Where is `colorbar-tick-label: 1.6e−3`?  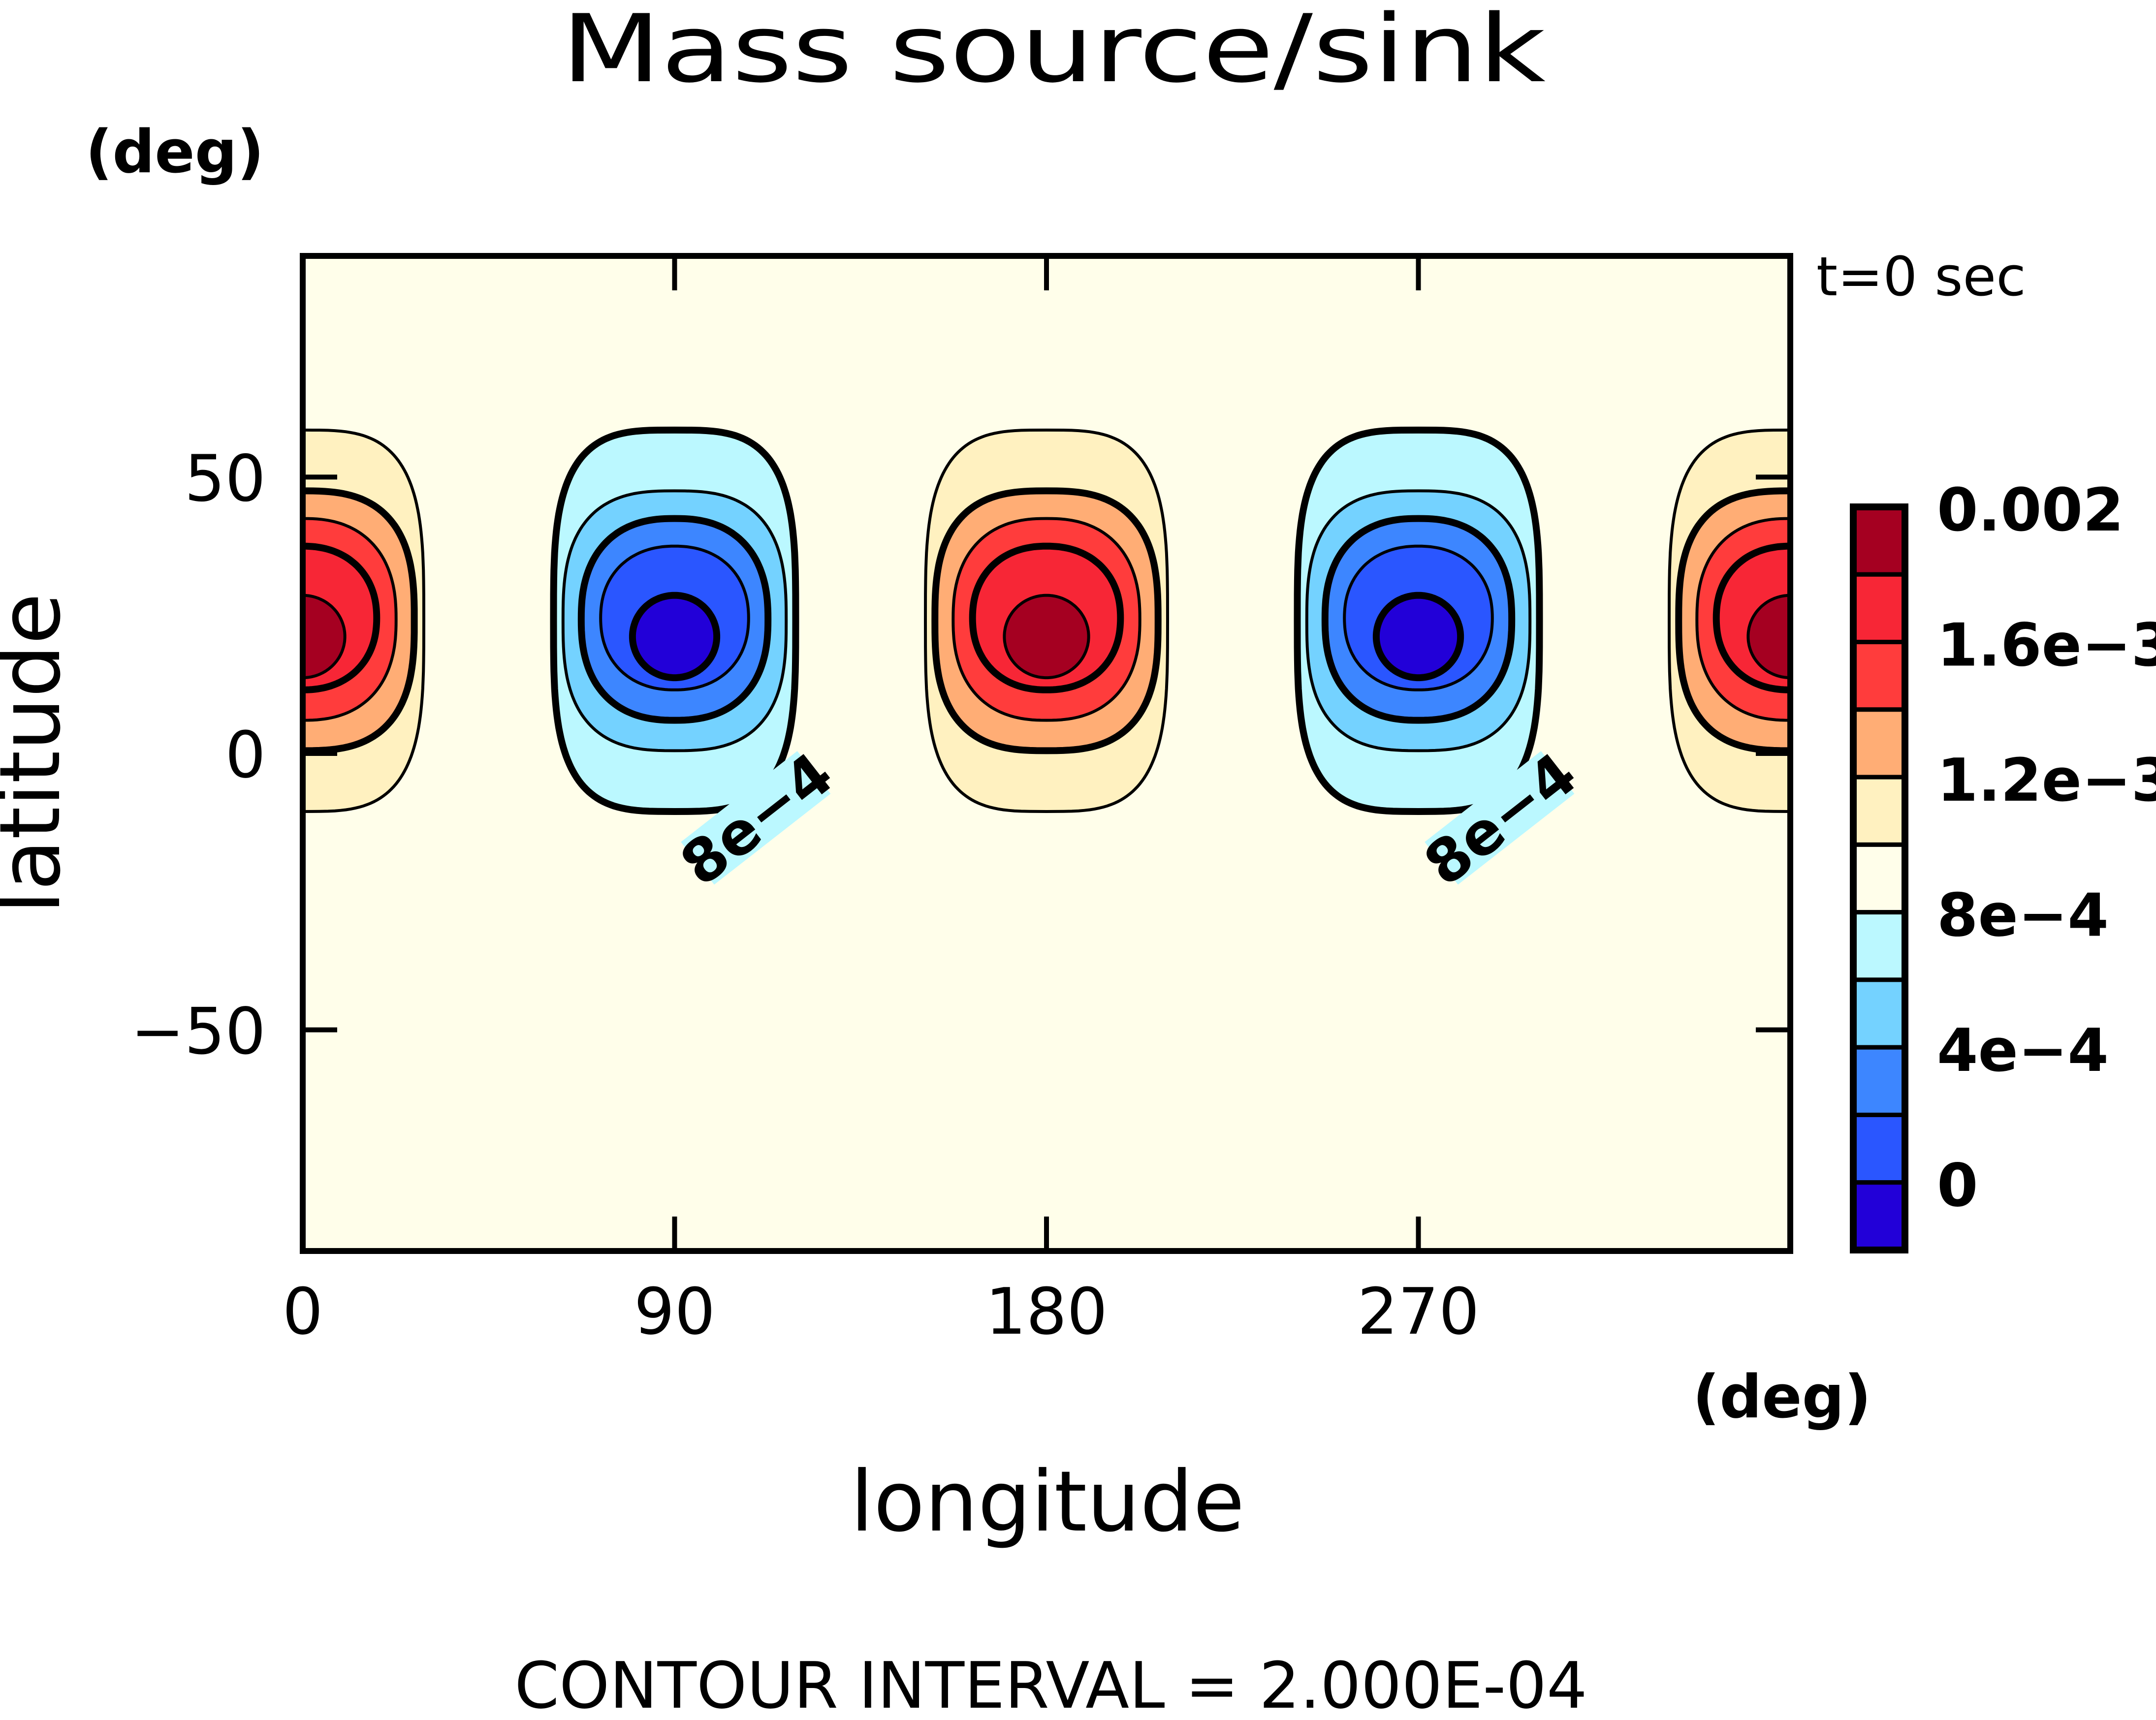
colorbar-tick-label: 1.6e−3 is located at coordinates (2047, 646).